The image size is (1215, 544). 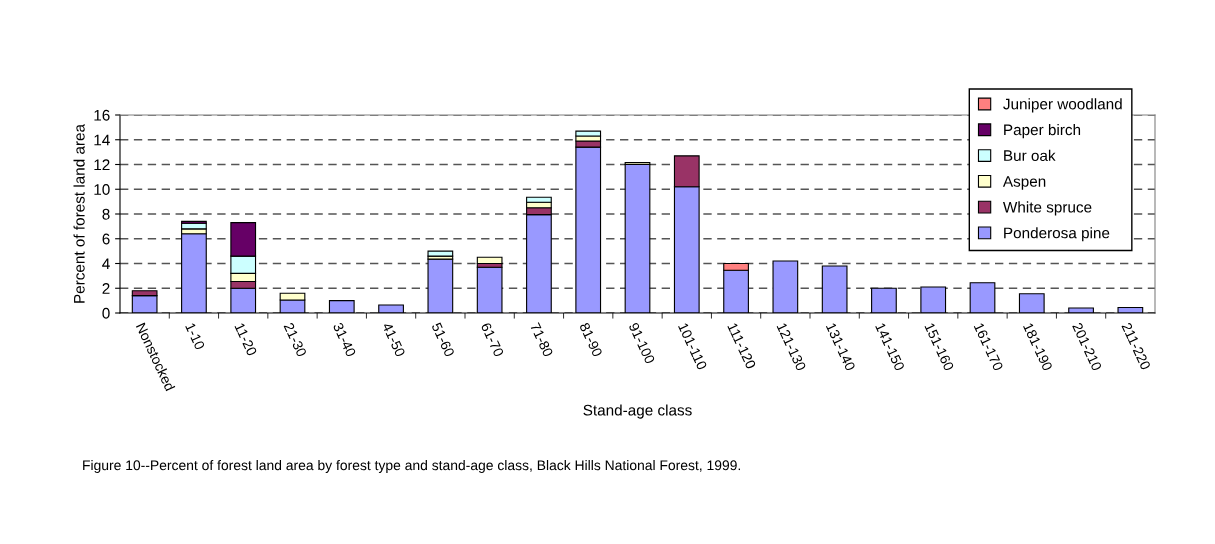 I want to click on x-tick-label: 41-50, so click(x=393, y=339).